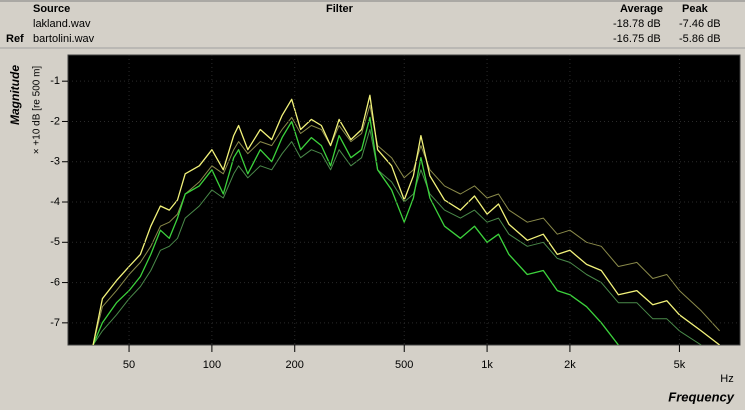 This screenshot has height=410, width=745. What do you see at coordinates (680, 365) in the screenshot?
I see `x-tick-label: 5k` at bounding box center [680, 365].